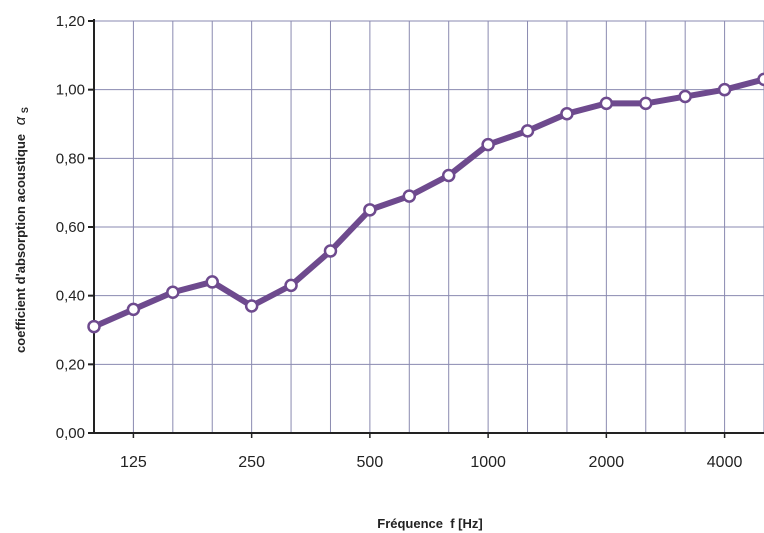 The image size is (764, 533). What do you see at coordinates (607, 462) in the screenshot?
I see `x-tick-label: 2000` at bounding box center [607, 462].